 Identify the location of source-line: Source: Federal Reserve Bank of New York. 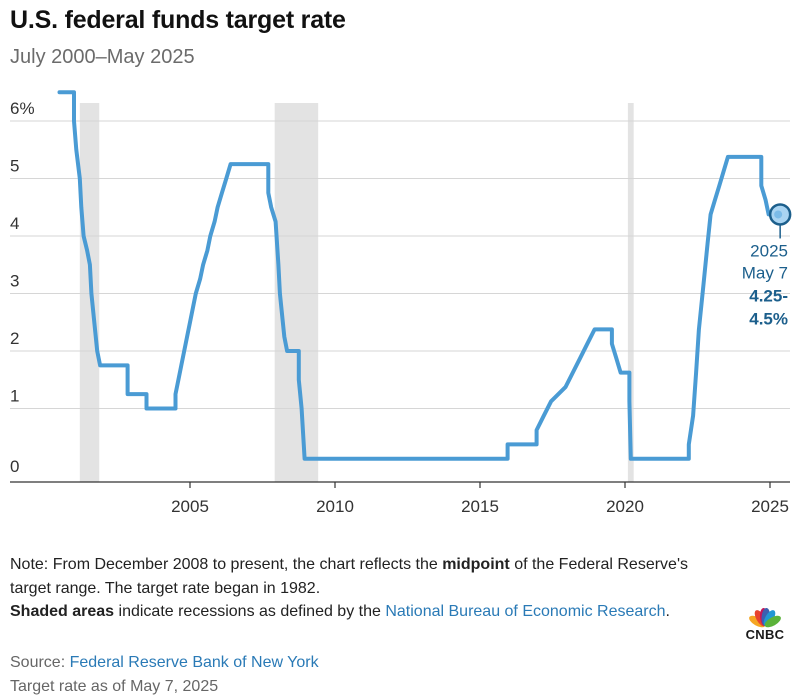
(164, 663).